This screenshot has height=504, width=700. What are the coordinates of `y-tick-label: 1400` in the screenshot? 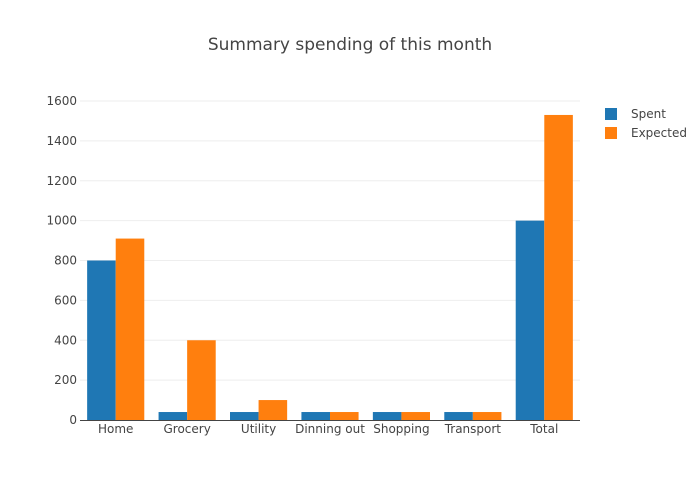 It's located at (61, 141).